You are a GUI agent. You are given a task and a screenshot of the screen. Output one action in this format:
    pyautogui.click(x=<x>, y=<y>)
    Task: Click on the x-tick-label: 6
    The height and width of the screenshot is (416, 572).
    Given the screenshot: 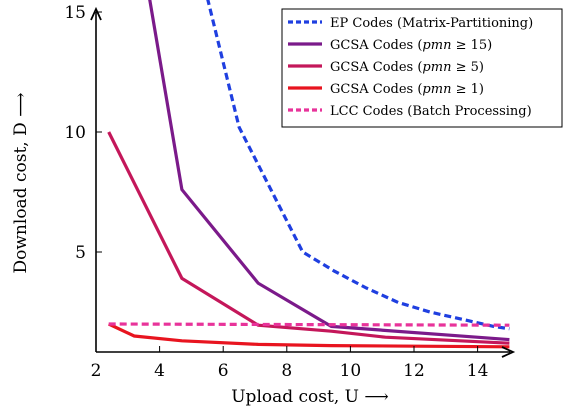 What is the action you would take?
    pyautogui.click(x=223, y=371)
    